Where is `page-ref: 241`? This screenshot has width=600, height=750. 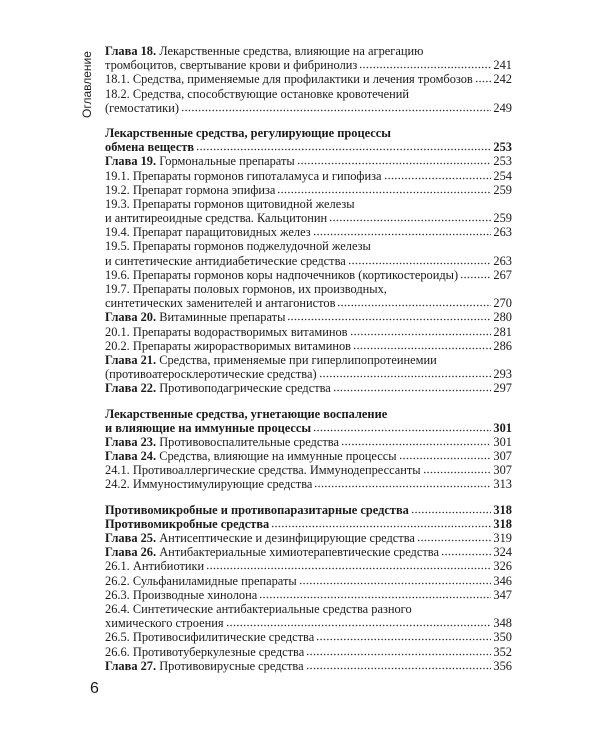
page-ref: 241 is located at coordinates (502, 65).